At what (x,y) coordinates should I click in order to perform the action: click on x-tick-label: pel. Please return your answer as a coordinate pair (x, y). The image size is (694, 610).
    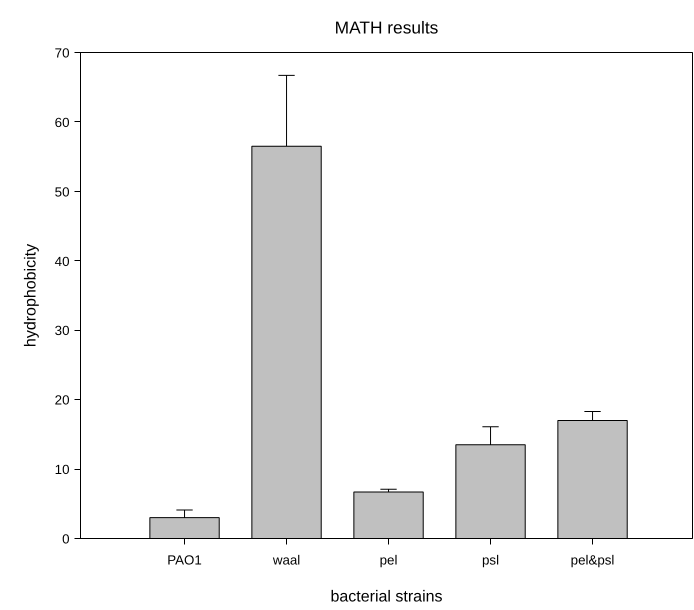
    Looking at the image, I should click on (389, 560).